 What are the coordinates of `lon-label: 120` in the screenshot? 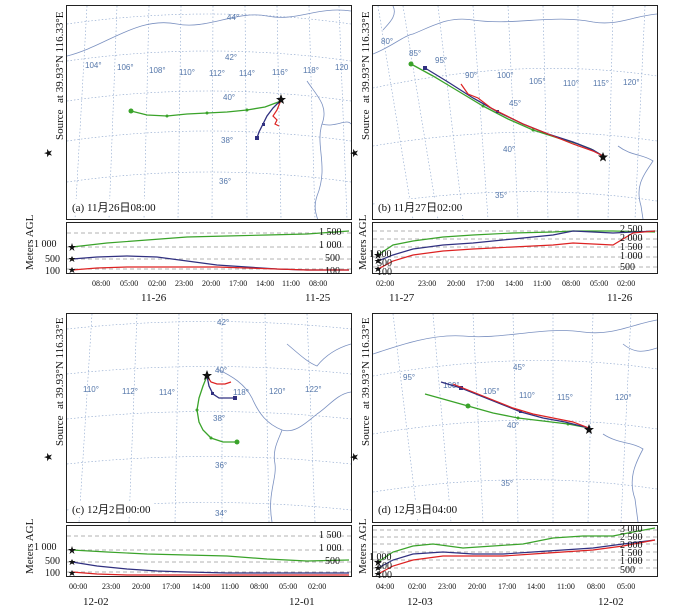 It's located at (342, 67).